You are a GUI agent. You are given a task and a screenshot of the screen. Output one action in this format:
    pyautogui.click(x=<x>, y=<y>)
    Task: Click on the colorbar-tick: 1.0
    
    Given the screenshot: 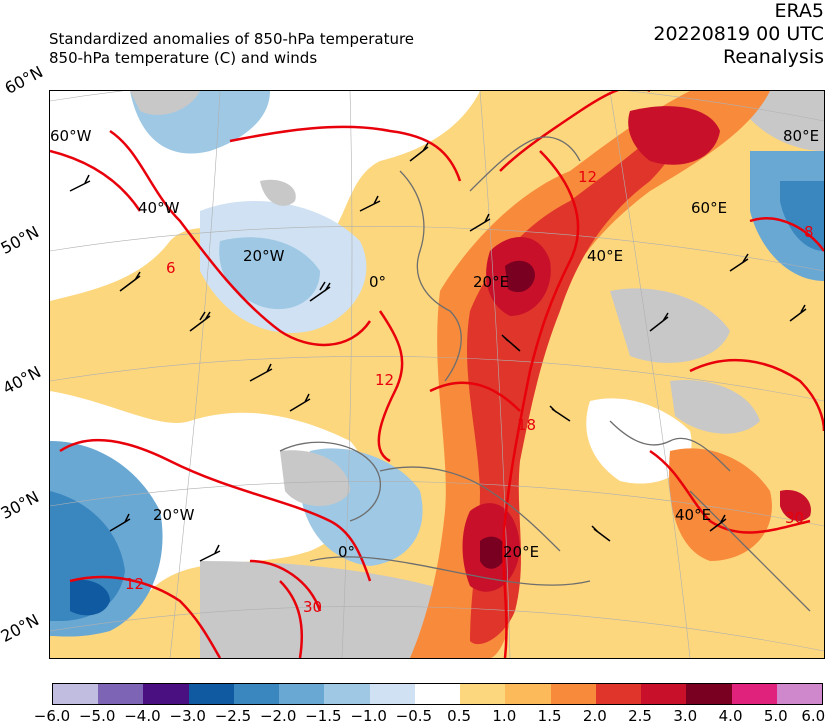 What is the action you would take?
    pyautogui.click(x=504, y=716)
    